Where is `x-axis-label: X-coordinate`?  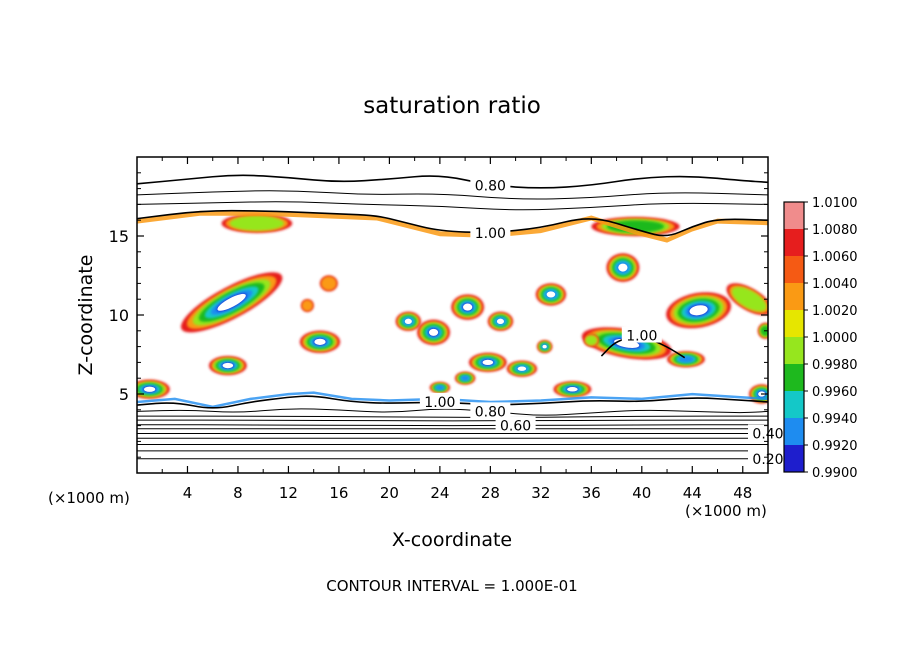 x-axis-label: X-coordinate is located at coordinates (452, 540).